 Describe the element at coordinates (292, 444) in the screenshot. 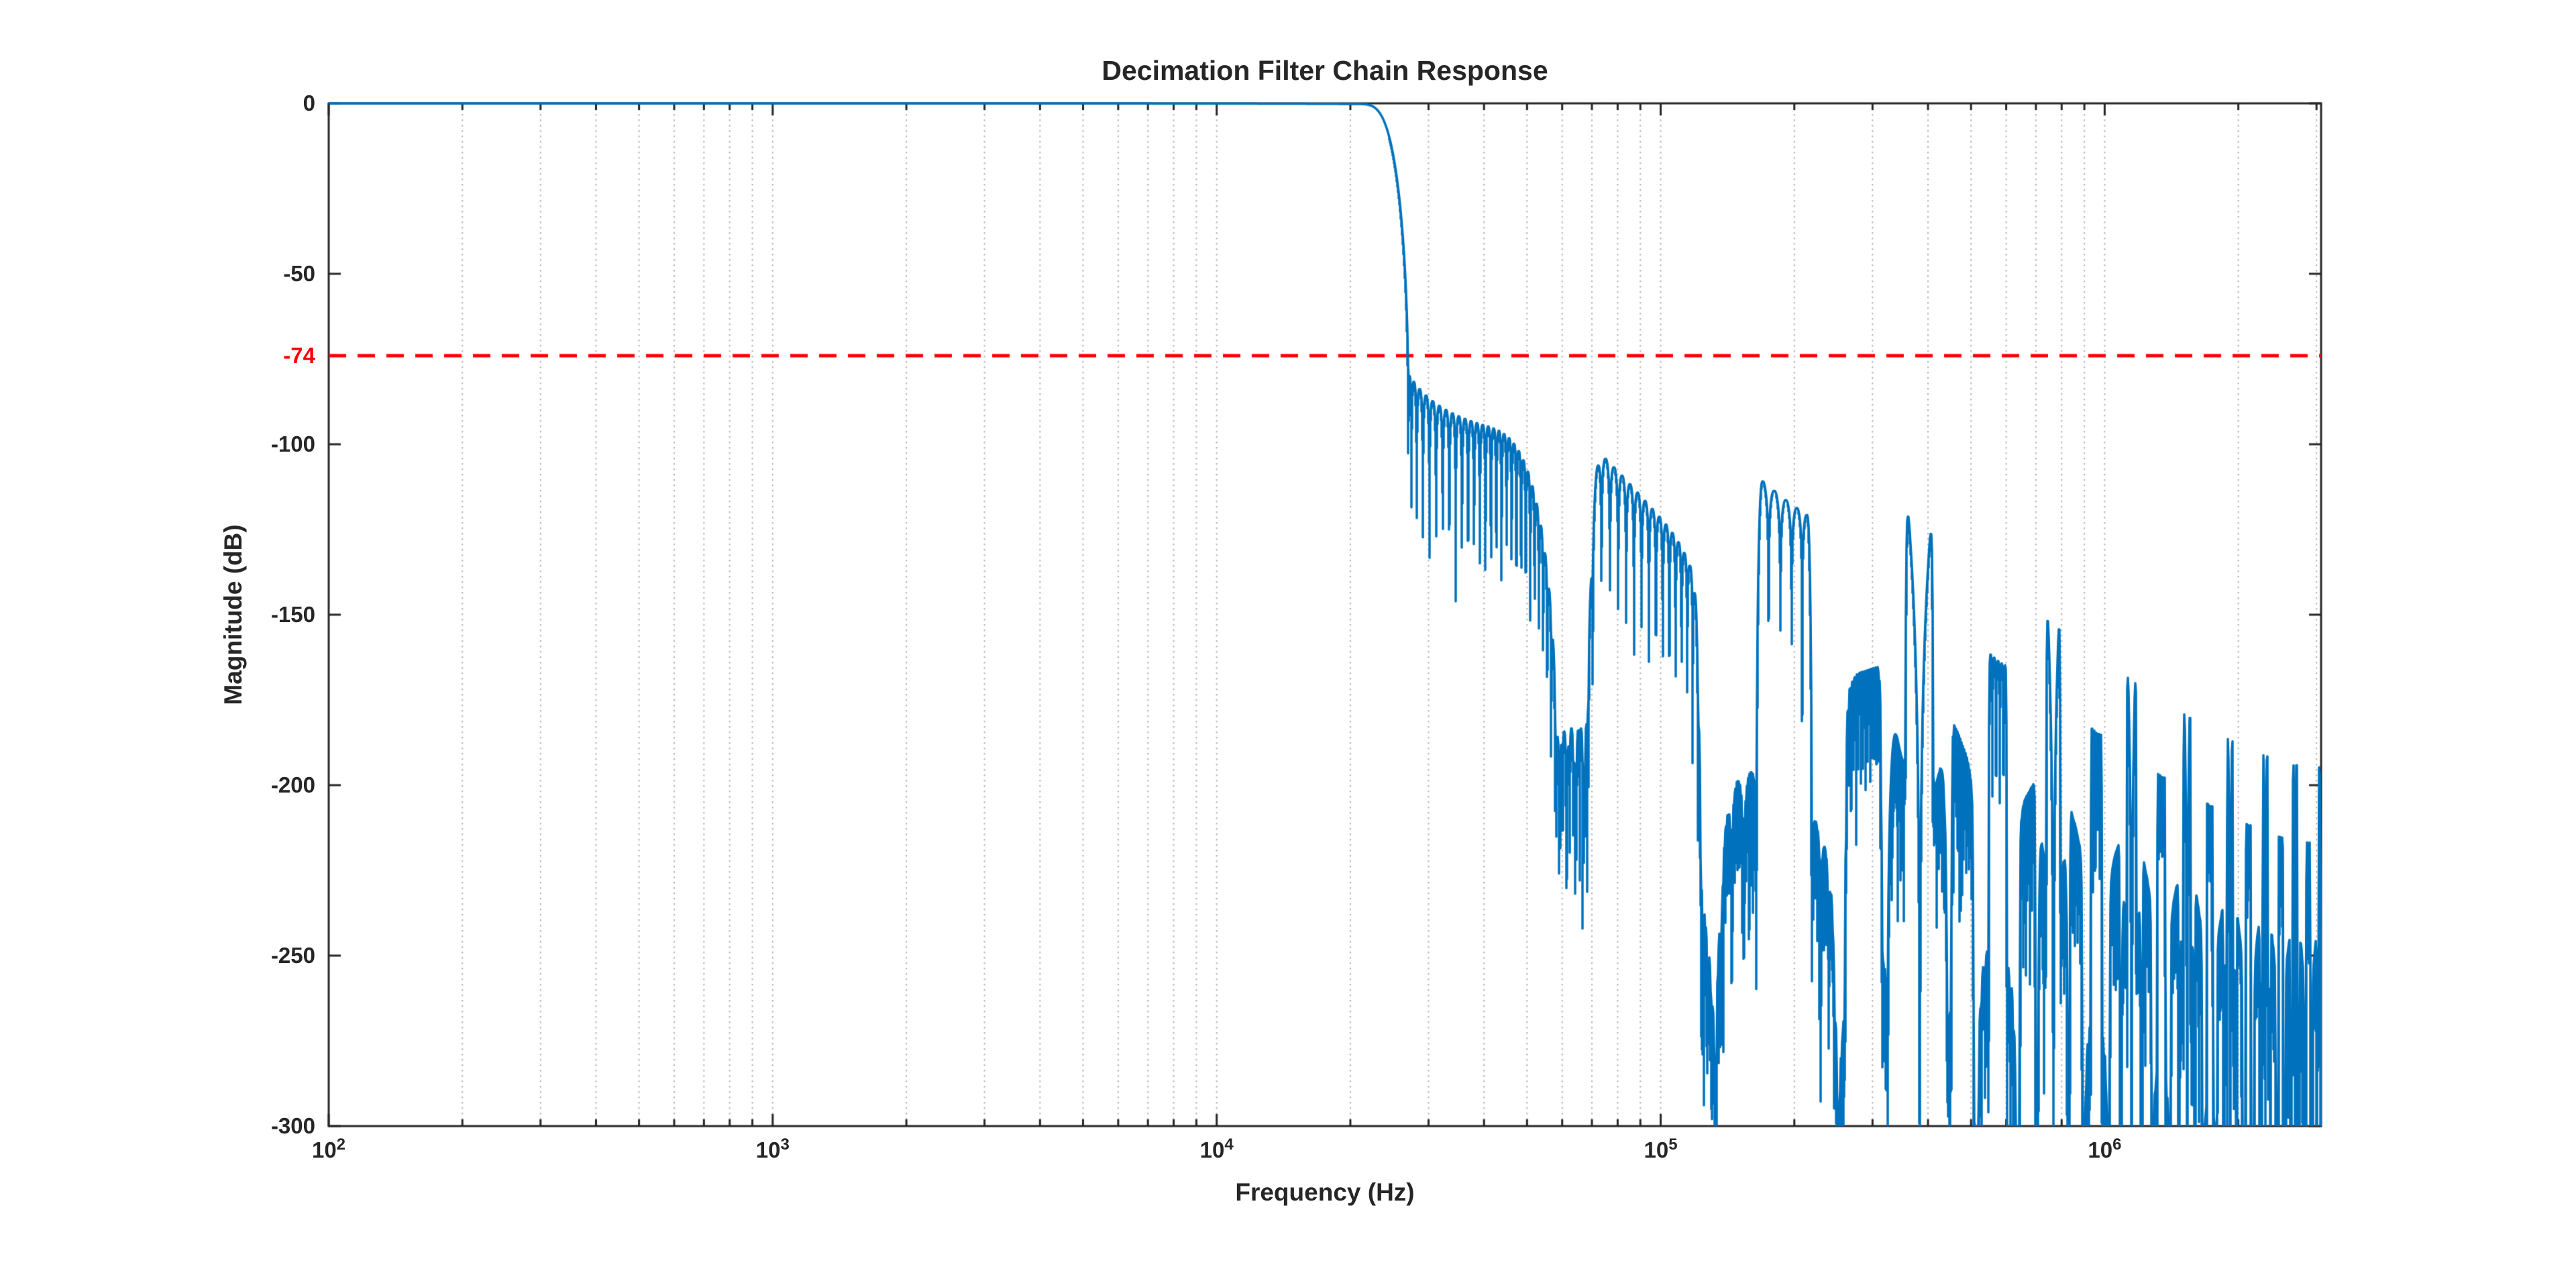

I see `y-tick-label: -100` at that location.